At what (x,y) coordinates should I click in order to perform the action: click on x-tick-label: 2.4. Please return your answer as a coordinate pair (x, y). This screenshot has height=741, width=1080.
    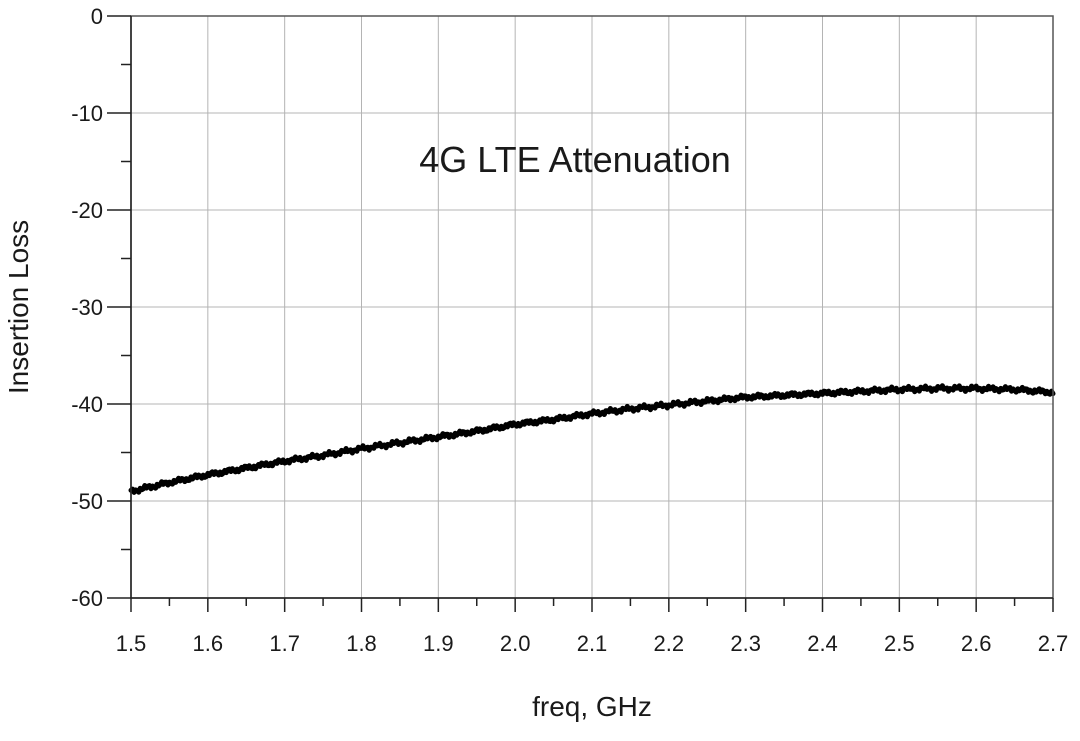
    Looking at the image, I should click on (822, 643).